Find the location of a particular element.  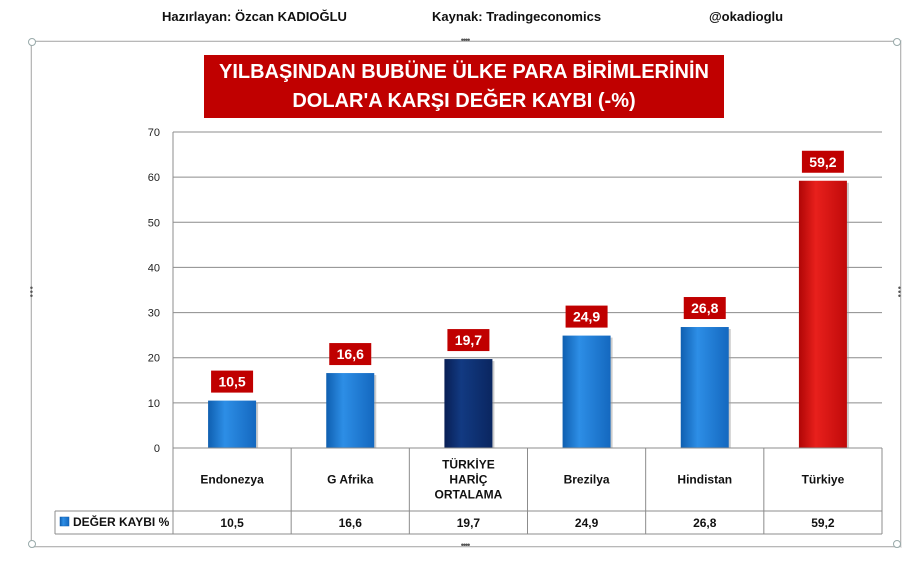

table-value: 16,6 is located at coordinates (351, 523).